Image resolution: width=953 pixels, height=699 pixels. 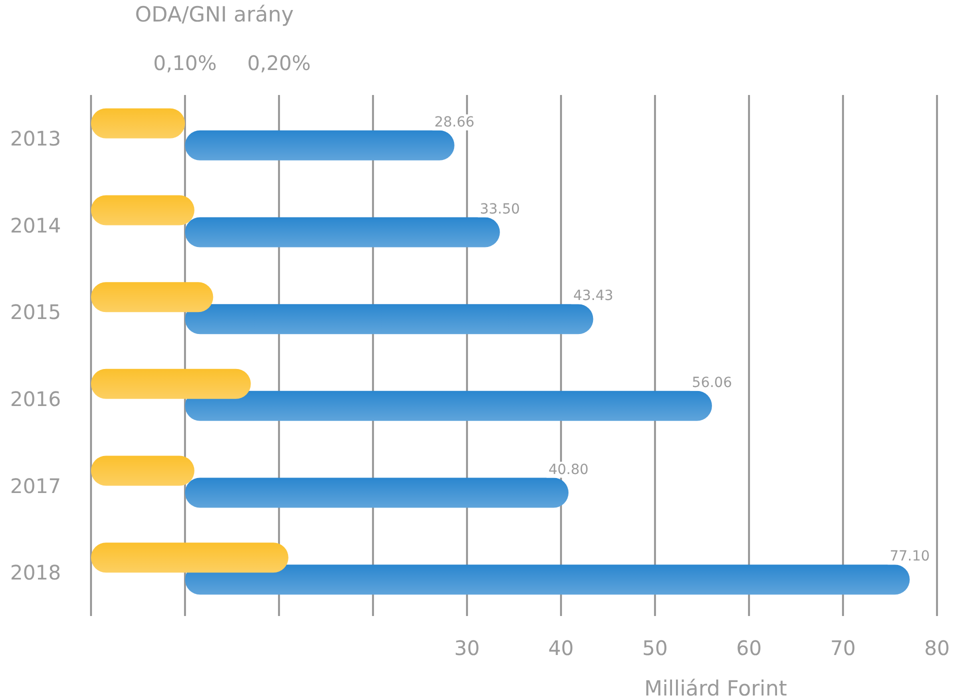 I want to click on data-label: 43.43, so click(x=593, y=296).